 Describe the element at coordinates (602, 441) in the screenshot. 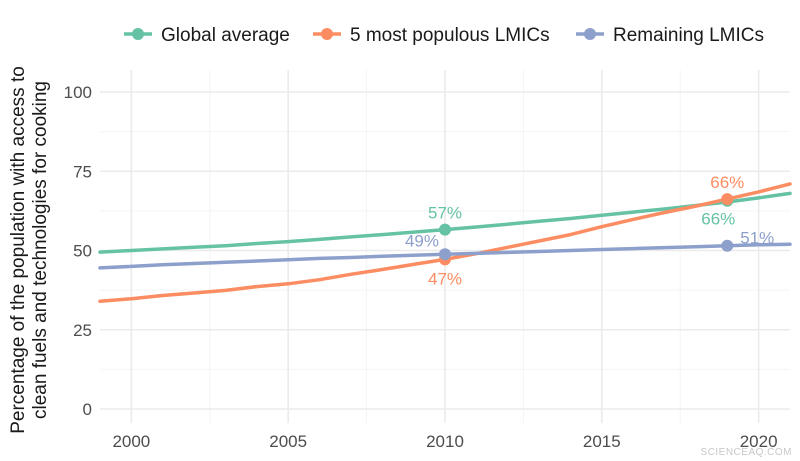

I see `x-tick-label: 2015` at that location.